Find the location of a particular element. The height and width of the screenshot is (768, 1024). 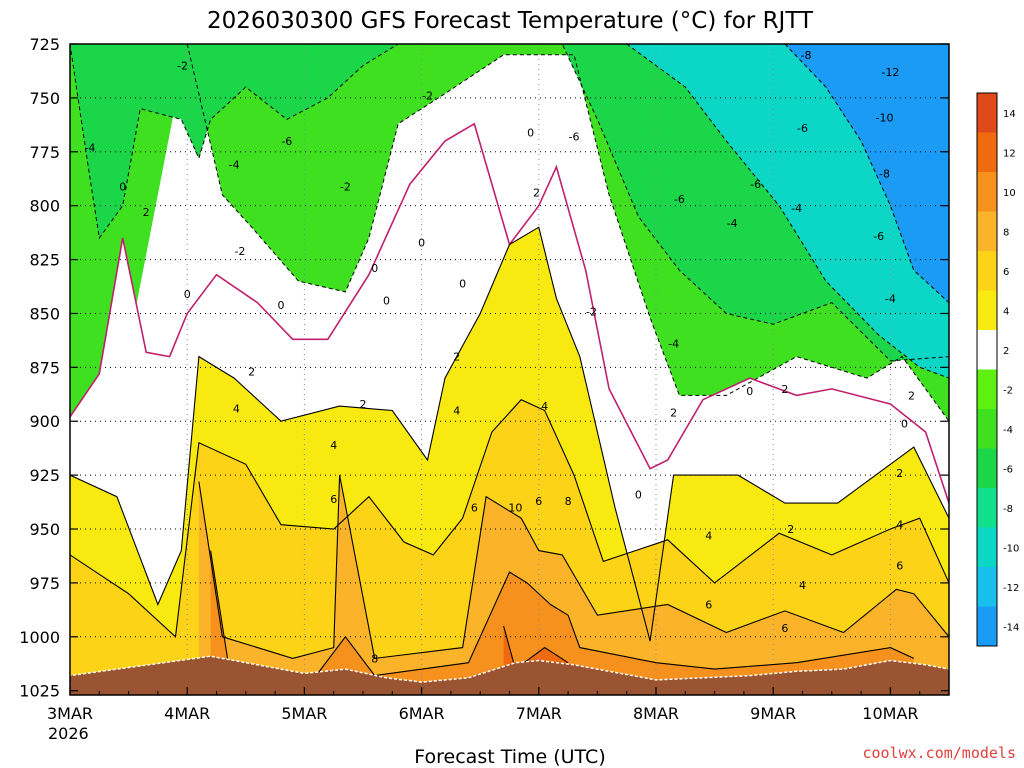

contour-line-contour--12 is located at coordinates (866, 174).